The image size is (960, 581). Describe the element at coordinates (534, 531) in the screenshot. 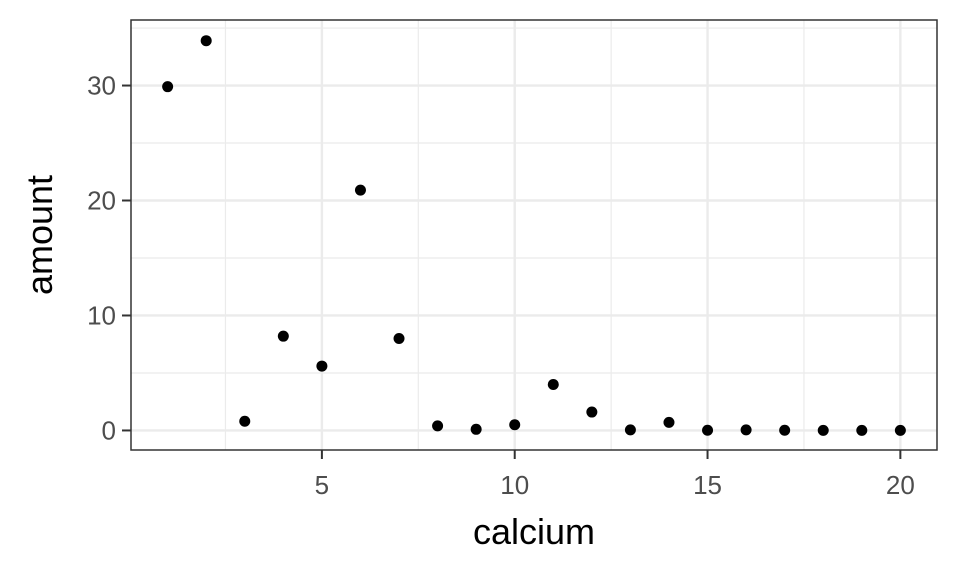

I see `x-axis-title: calcium` at that location.